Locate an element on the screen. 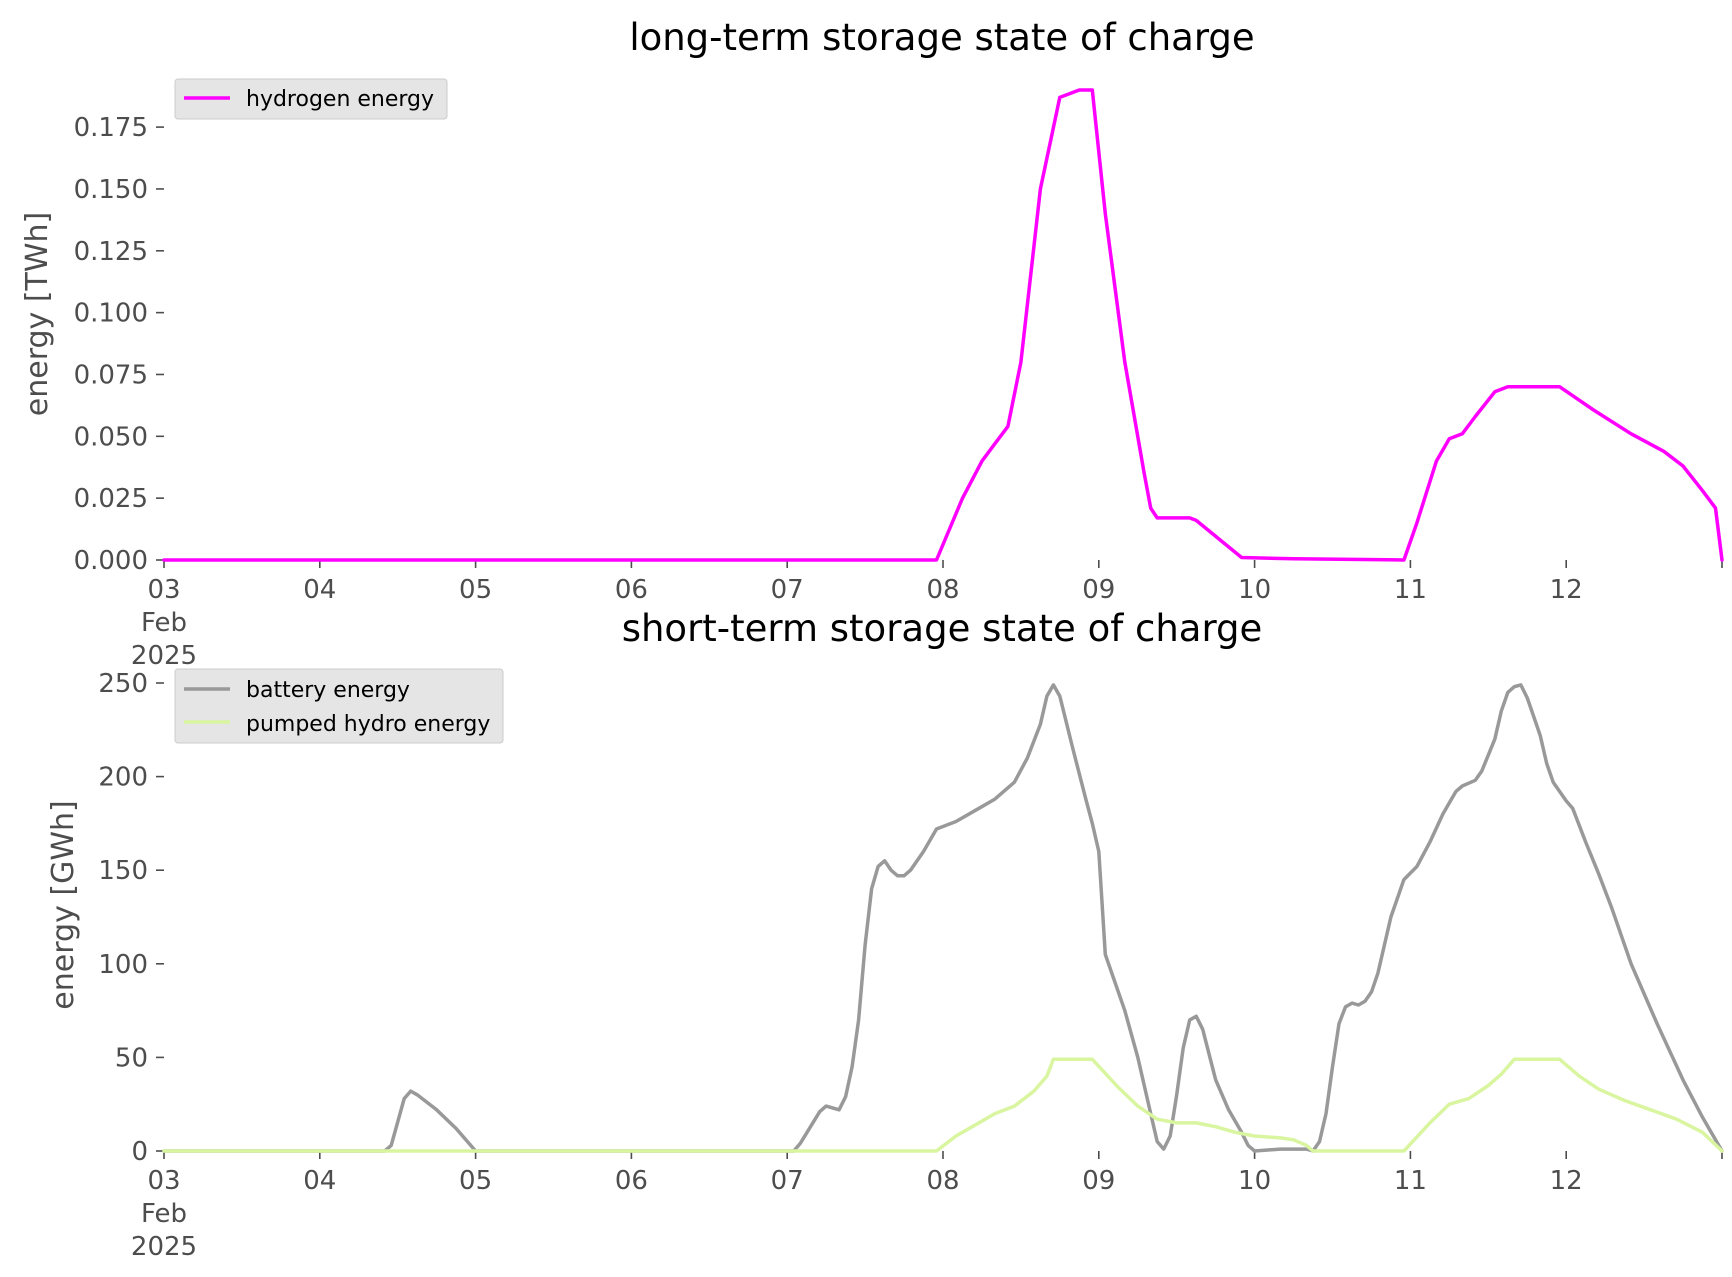 Image resolution: width=1732 pixels, height=1277 pixels. long-term-x-tick-label: 03 is located at coordinates (163, 590).